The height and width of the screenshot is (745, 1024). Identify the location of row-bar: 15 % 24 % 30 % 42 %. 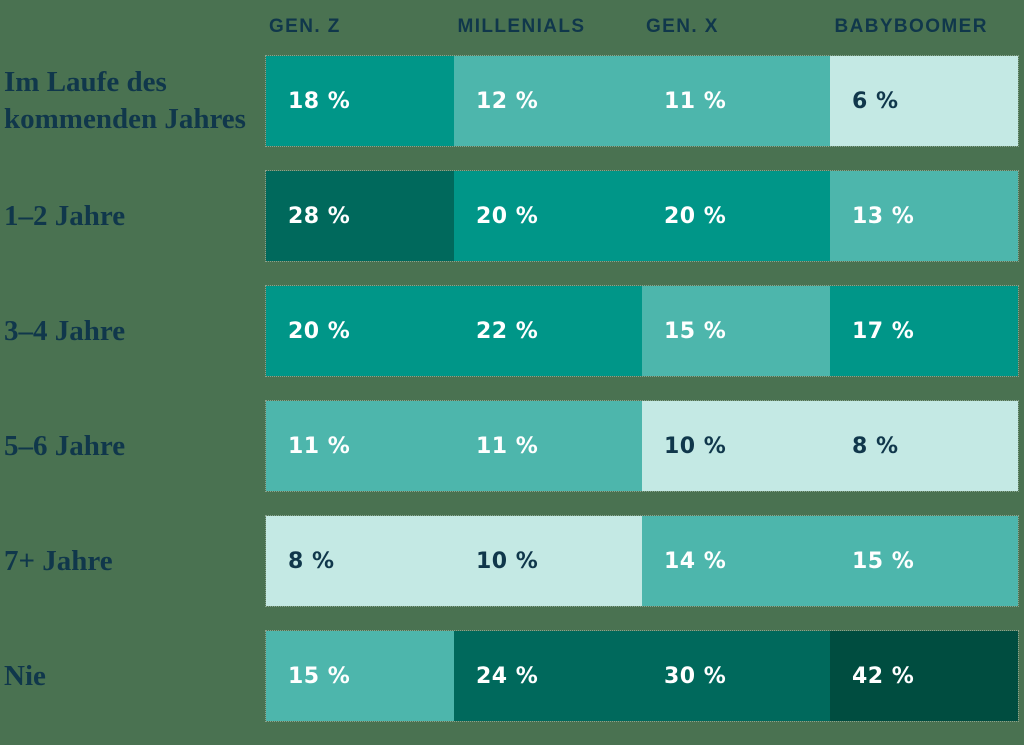
(642, 676).